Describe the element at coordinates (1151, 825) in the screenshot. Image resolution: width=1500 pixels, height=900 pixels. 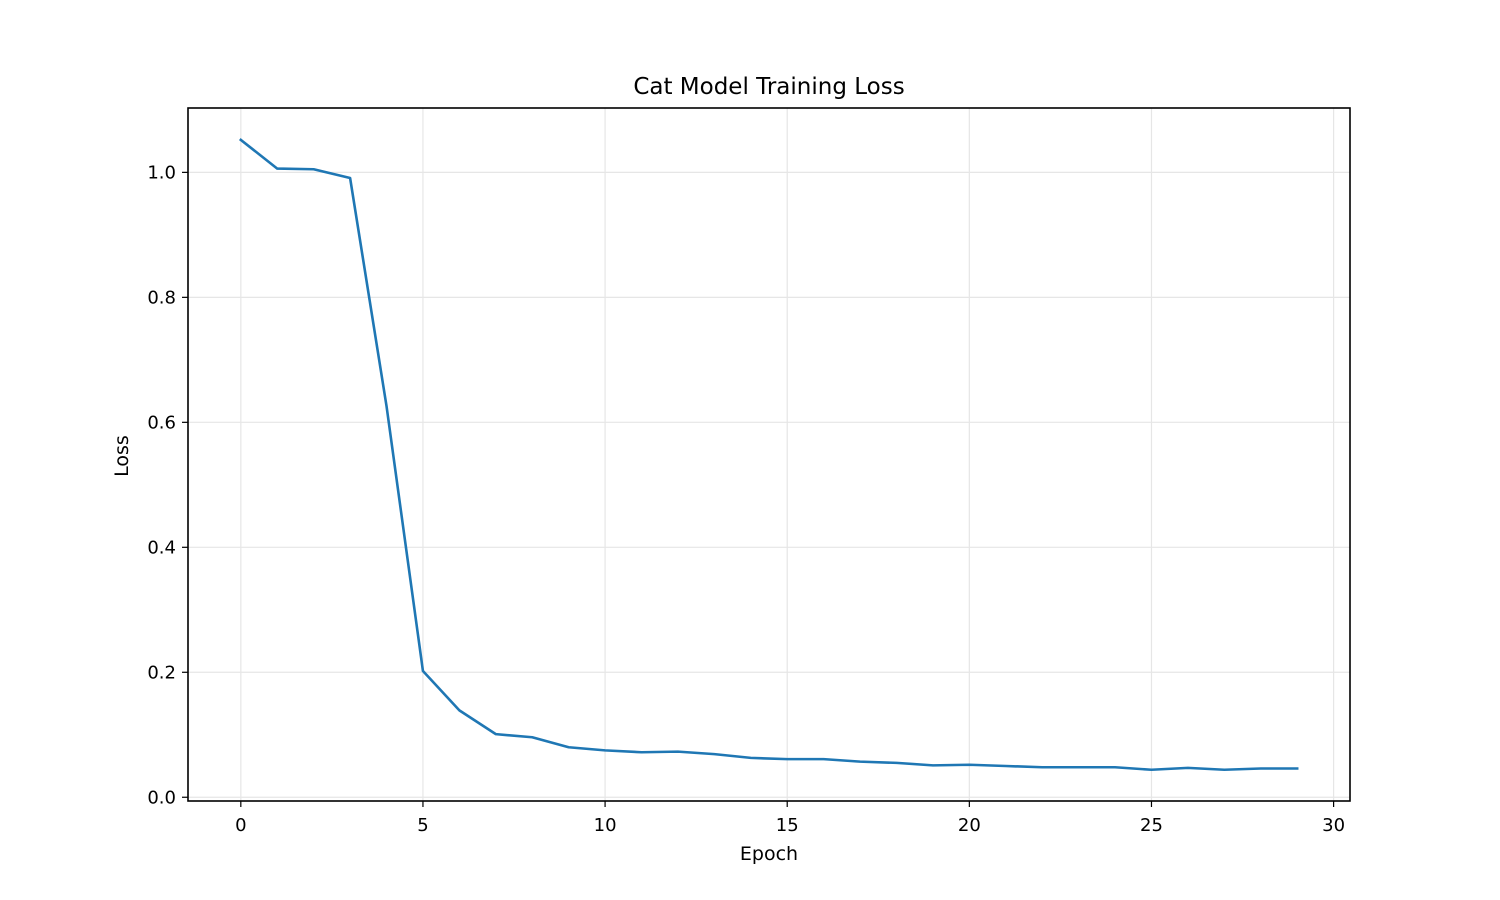
I see `x-tick-label: 25` at that location.